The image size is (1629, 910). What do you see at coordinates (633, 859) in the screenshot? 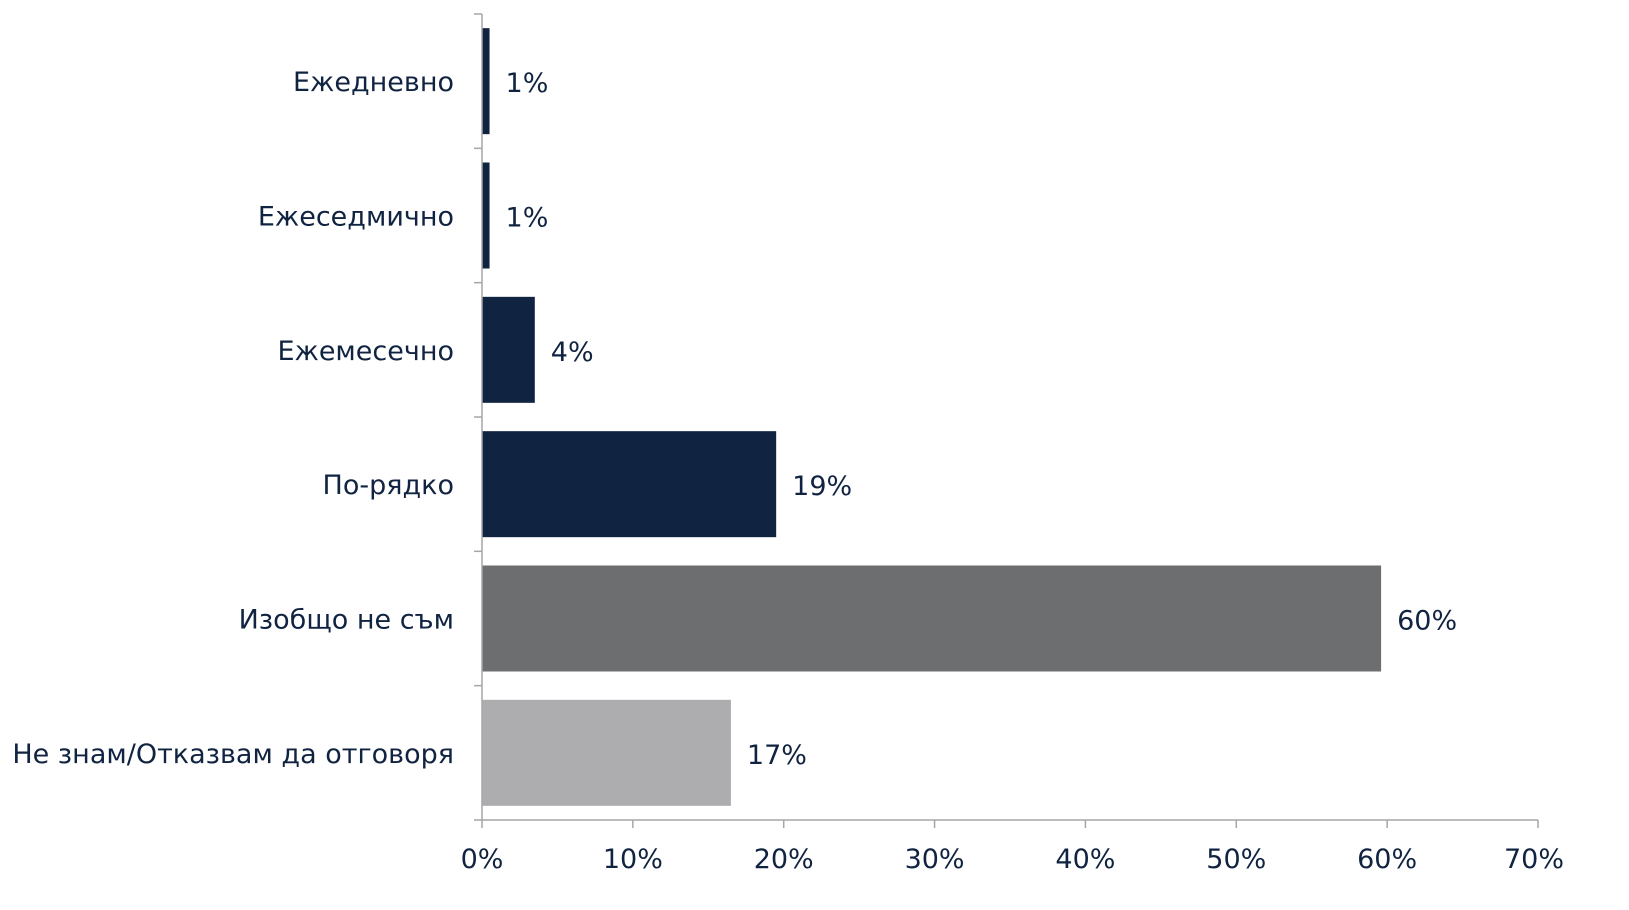
I see `x-tick-label-1: 10%` at bounding box center [633, 859].